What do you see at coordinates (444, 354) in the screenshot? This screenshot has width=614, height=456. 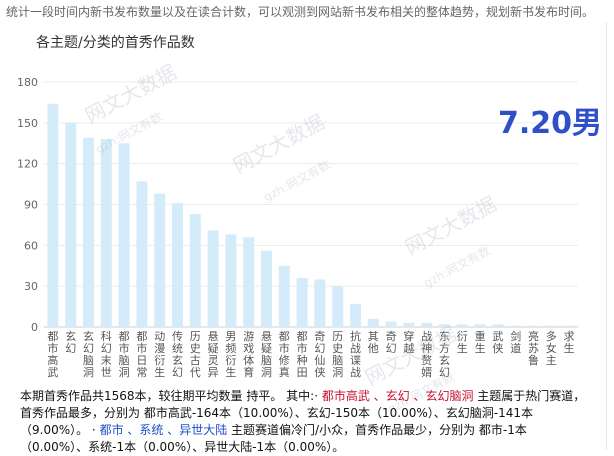 I see `x-tick-label: 东方玄幻` at bounding box center [444, 354].